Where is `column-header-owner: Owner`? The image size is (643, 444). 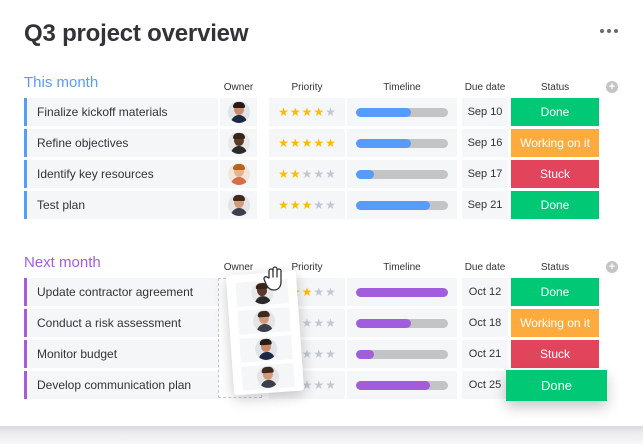
column-header-owner: Owner is located at coordinates (238, 87).